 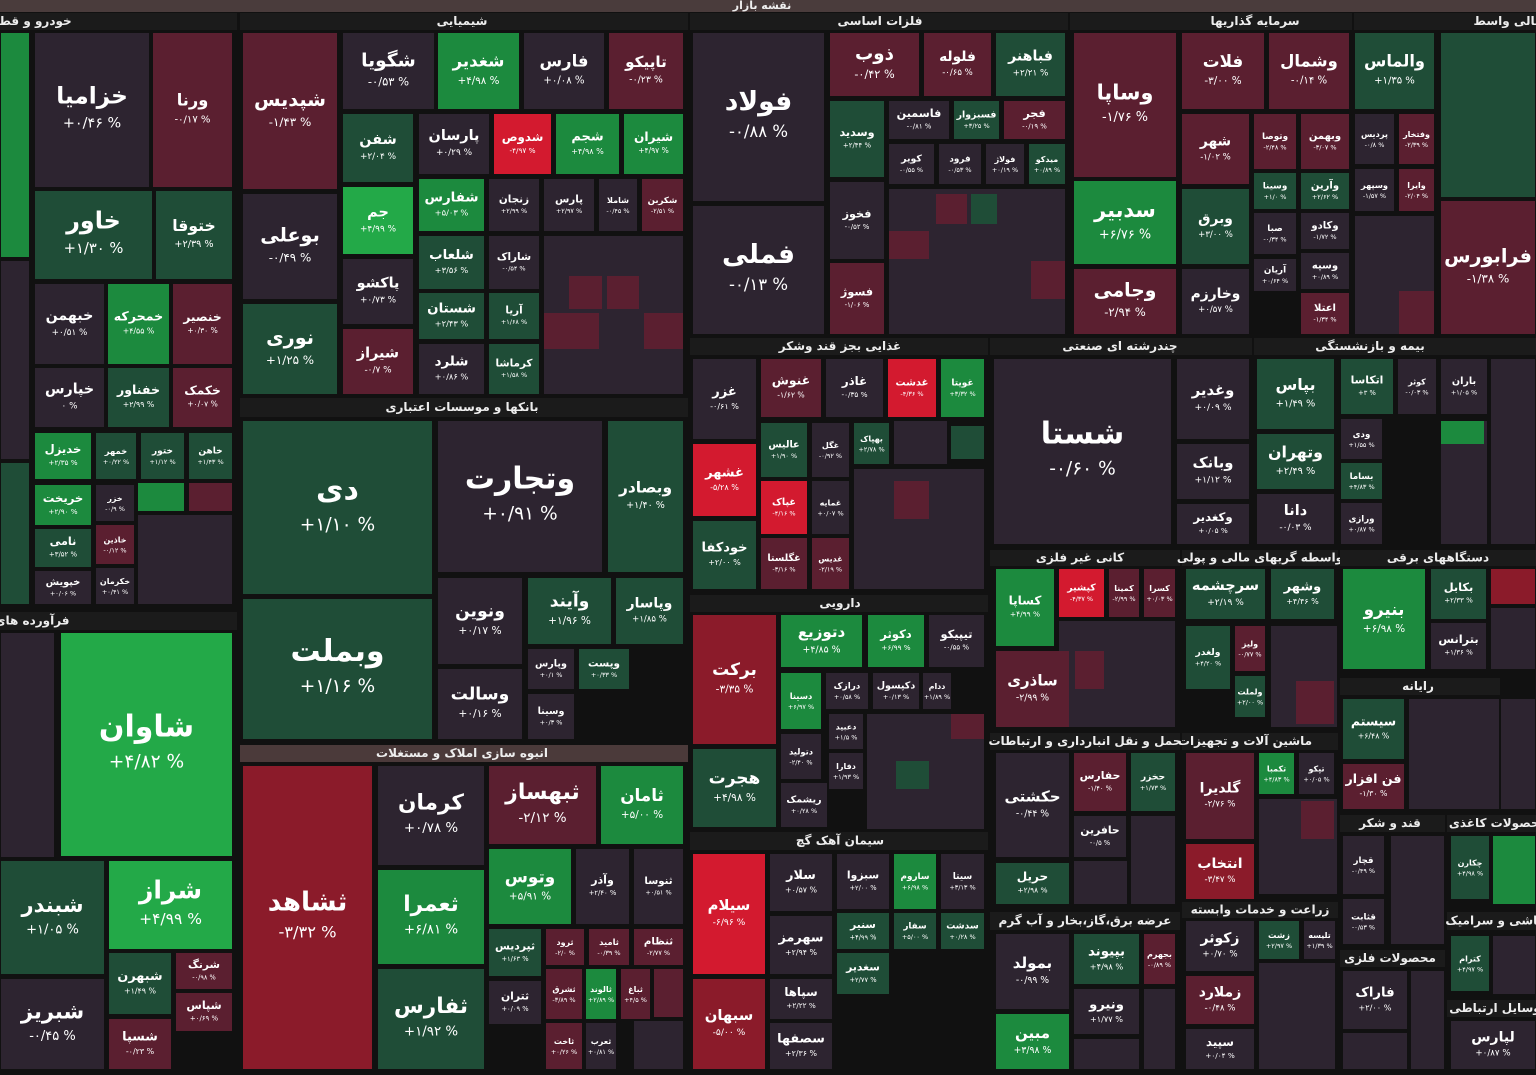 I want to click on stock-symbol: خپویش, so click(x=63, y=582).